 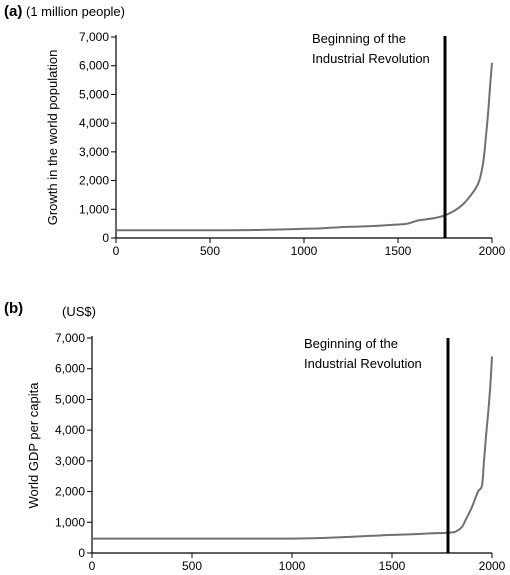 What do you see at coordinates (52, 138) in the screenshot?
I see `y-axis-label: Growth in the world population` at bounding box center [52, 138].